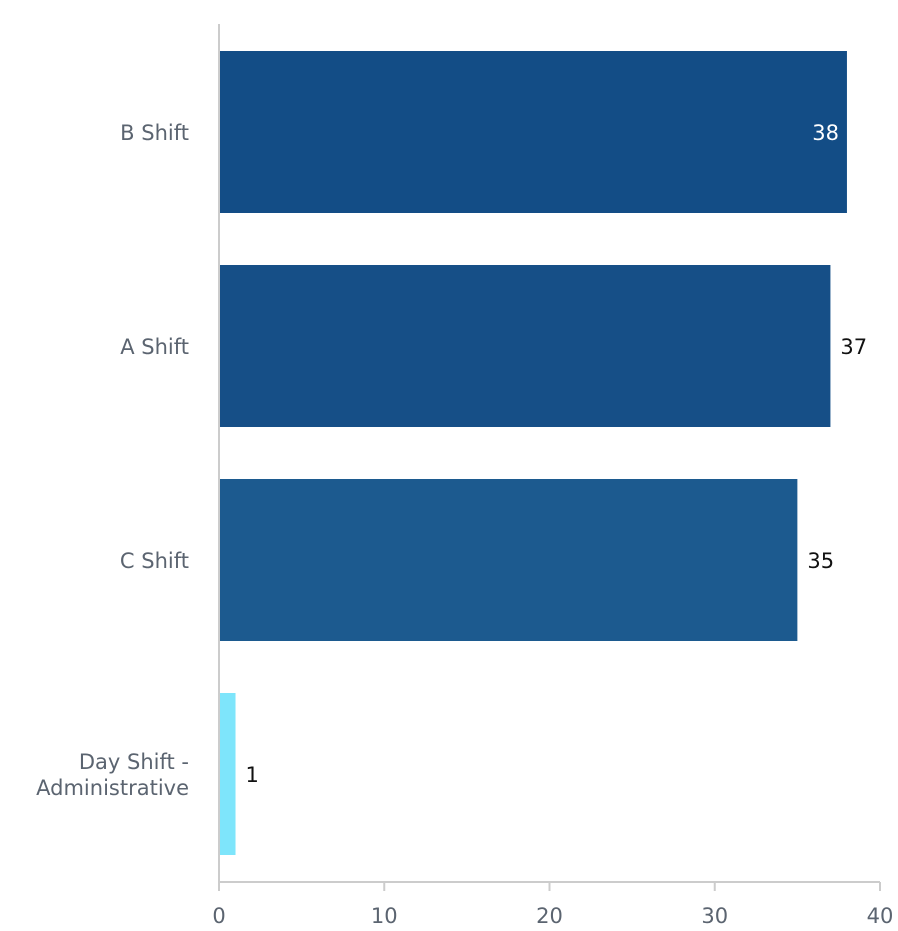 The image size is (898, 931). What do you see at coordinates (154, 133) in the screenshot?
I see `category-label-0: B Shift` at bounding box center [154, 133].